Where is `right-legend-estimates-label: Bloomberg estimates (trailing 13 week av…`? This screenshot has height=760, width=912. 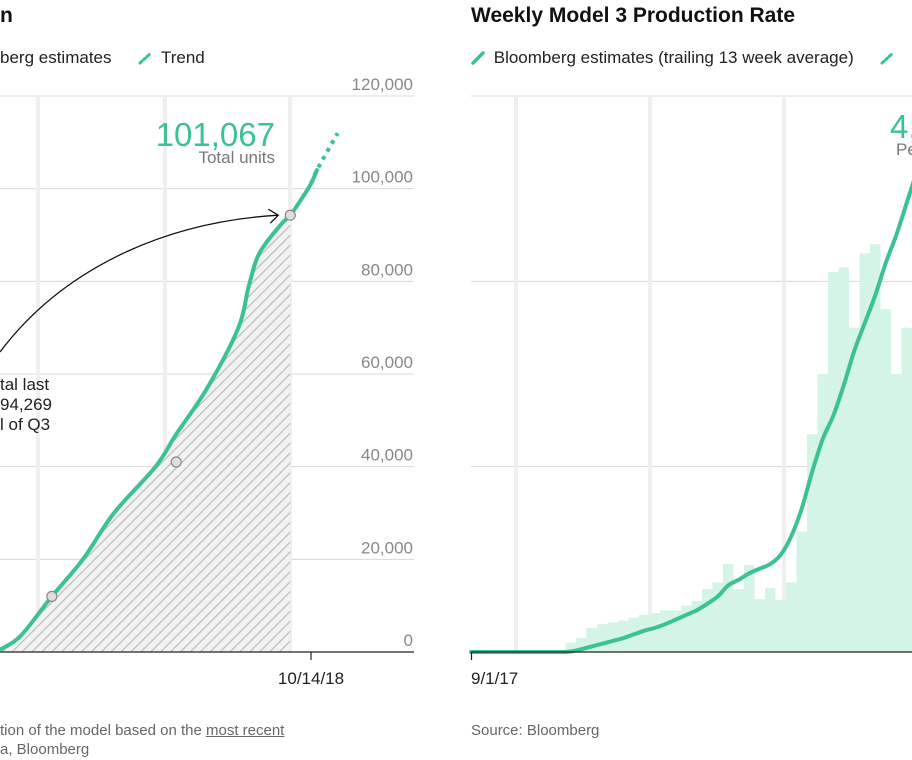
right-legend-estimates-label: Bloomberg estimates (trailing 13 week av… is located at coordinates (673, 57).